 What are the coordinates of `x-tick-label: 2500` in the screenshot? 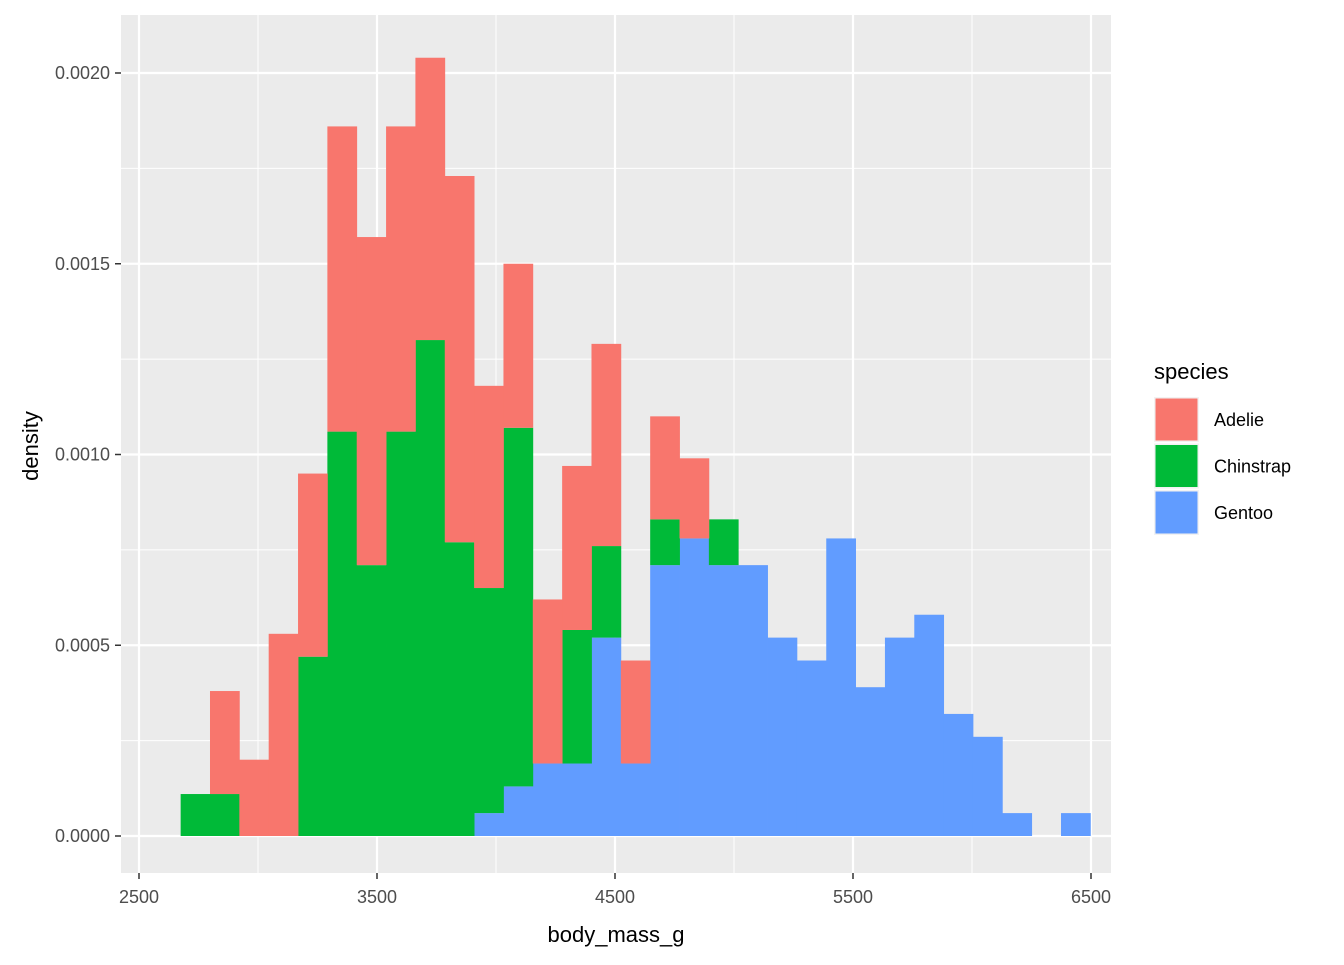 It's located at (139, 897).